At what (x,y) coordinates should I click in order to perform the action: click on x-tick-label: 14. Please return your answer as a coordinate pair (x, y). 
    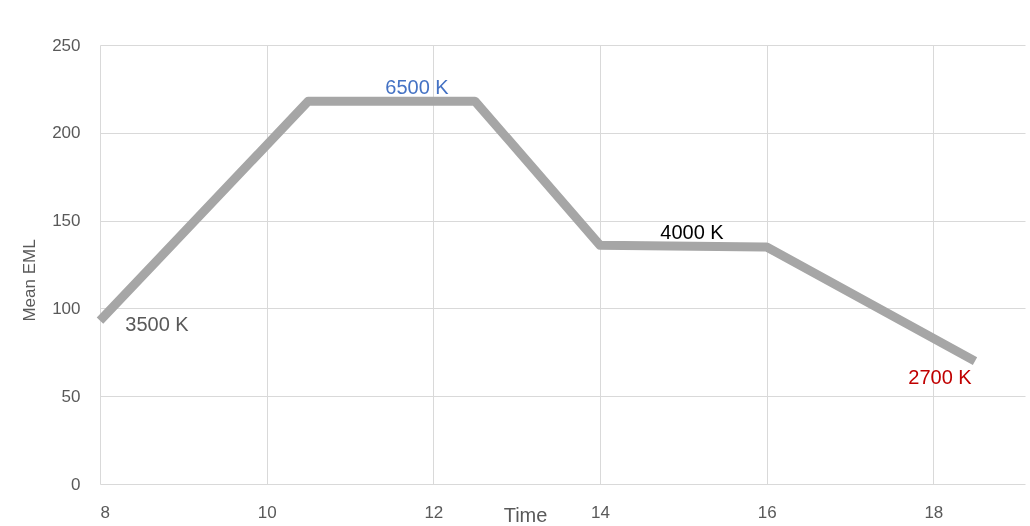
    Looking at the image, I should click on (600, 512).